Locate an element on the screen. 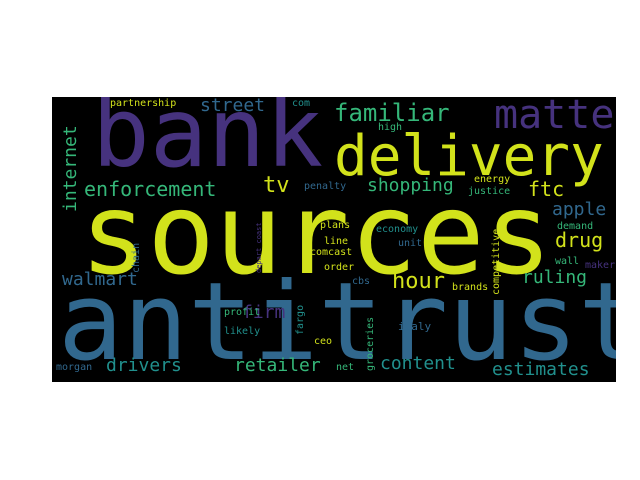 The height and width of the screenshot is (480, 640). word-bank: bank is located at coordinates (208, 143).